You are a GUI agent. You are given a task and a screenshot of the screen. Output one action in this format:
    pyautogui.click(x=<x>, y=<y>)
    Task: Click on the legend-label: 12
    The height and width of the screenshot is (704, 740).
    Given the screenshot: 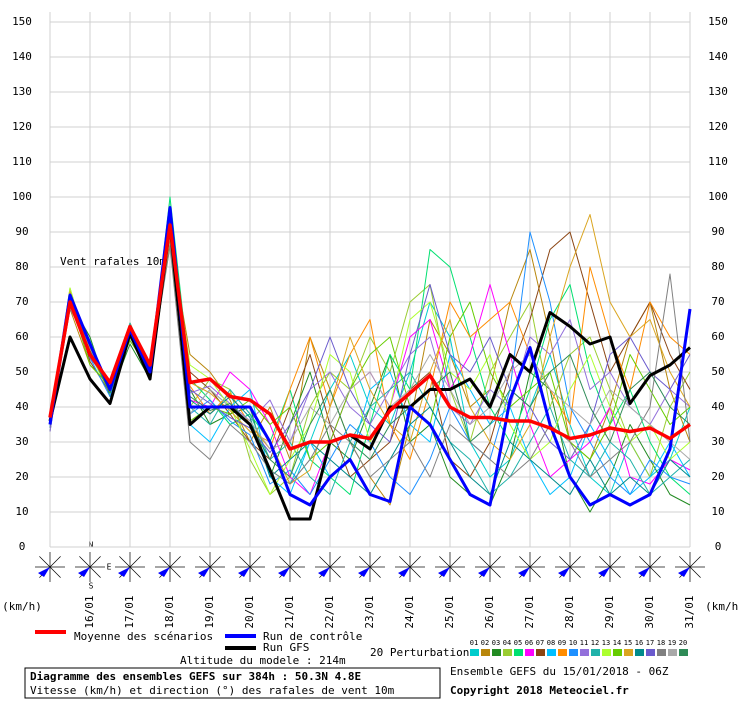 What is the action you would take?
    pyautogui.click(x=595, y=643)
    